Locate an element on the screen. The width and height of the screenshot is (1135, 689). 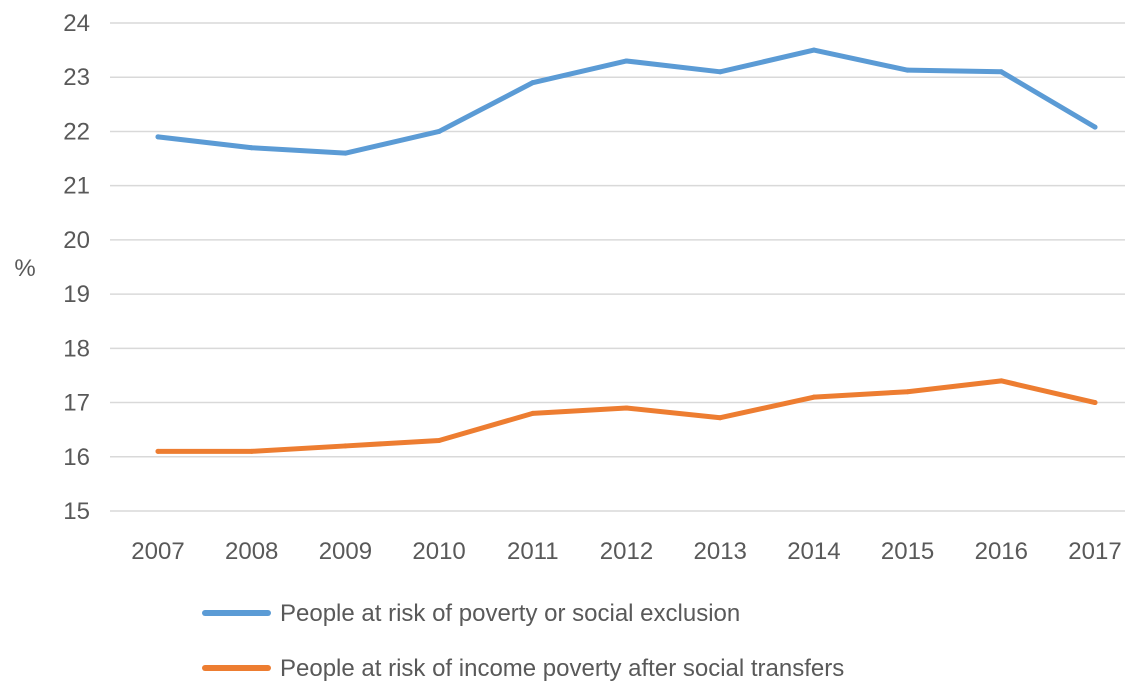
x-tick-label: 2008 is located at coordinates (251, 551).